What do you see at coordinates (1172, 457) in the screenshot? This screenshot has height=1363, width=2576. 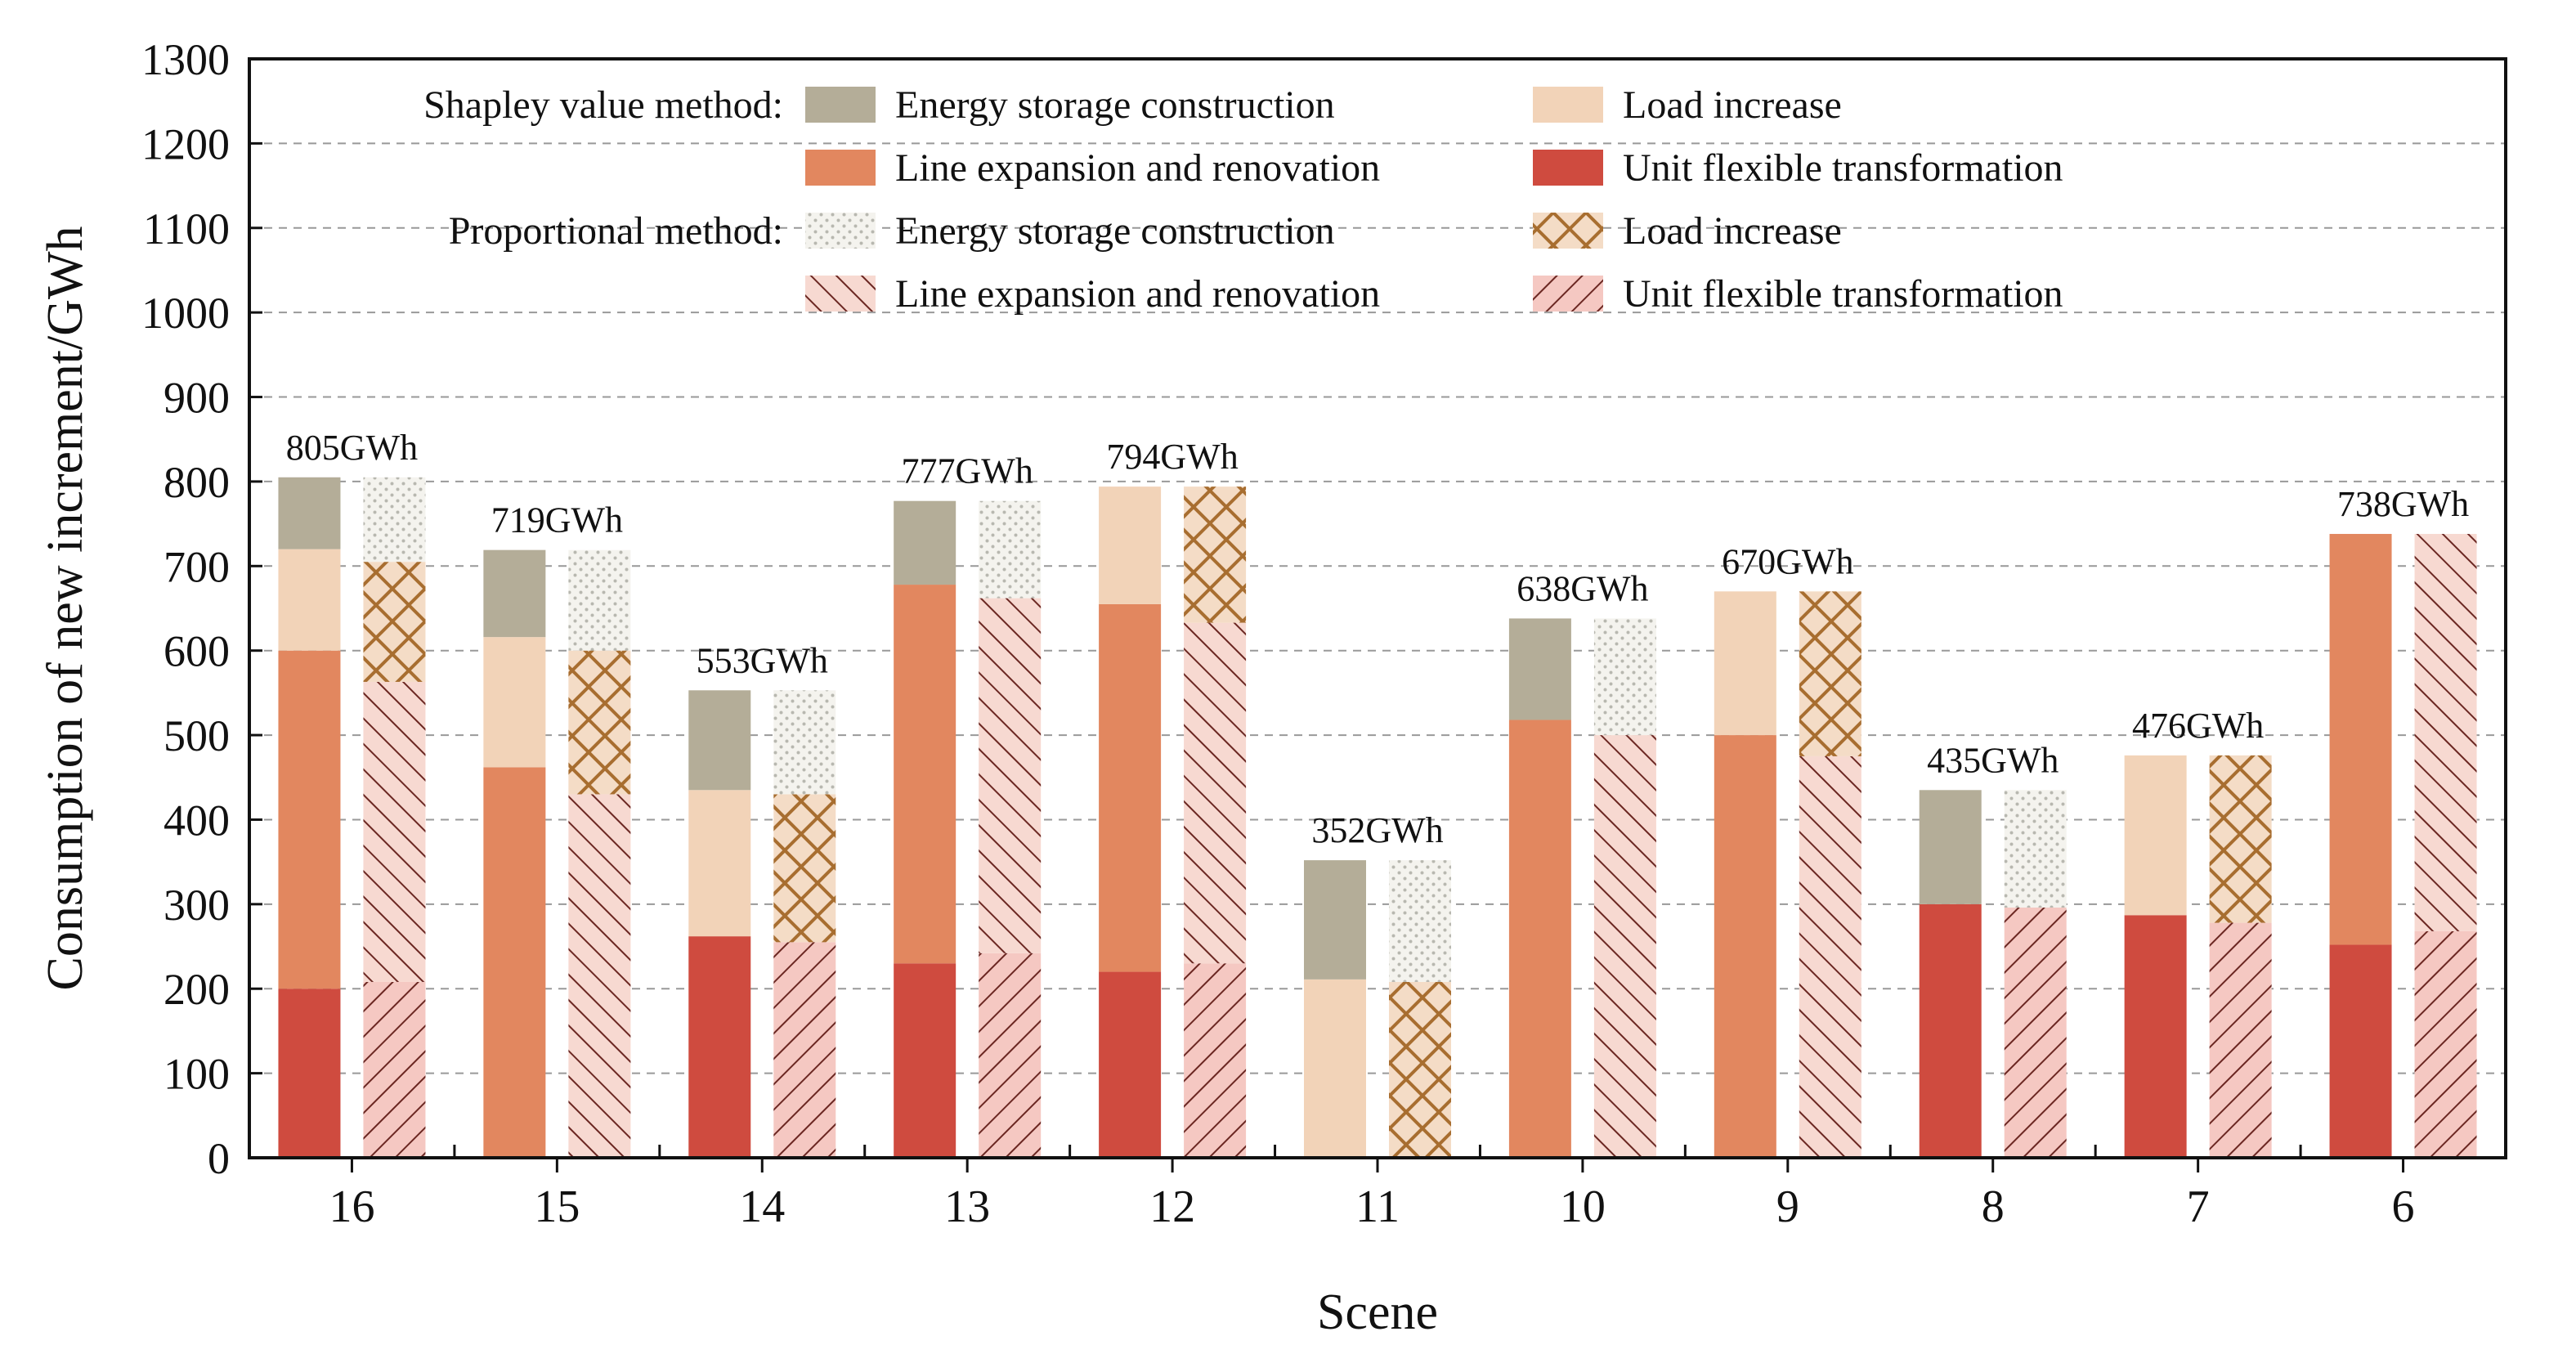 I see `total-label: 794GWh` at bounding box center [1172, 457].